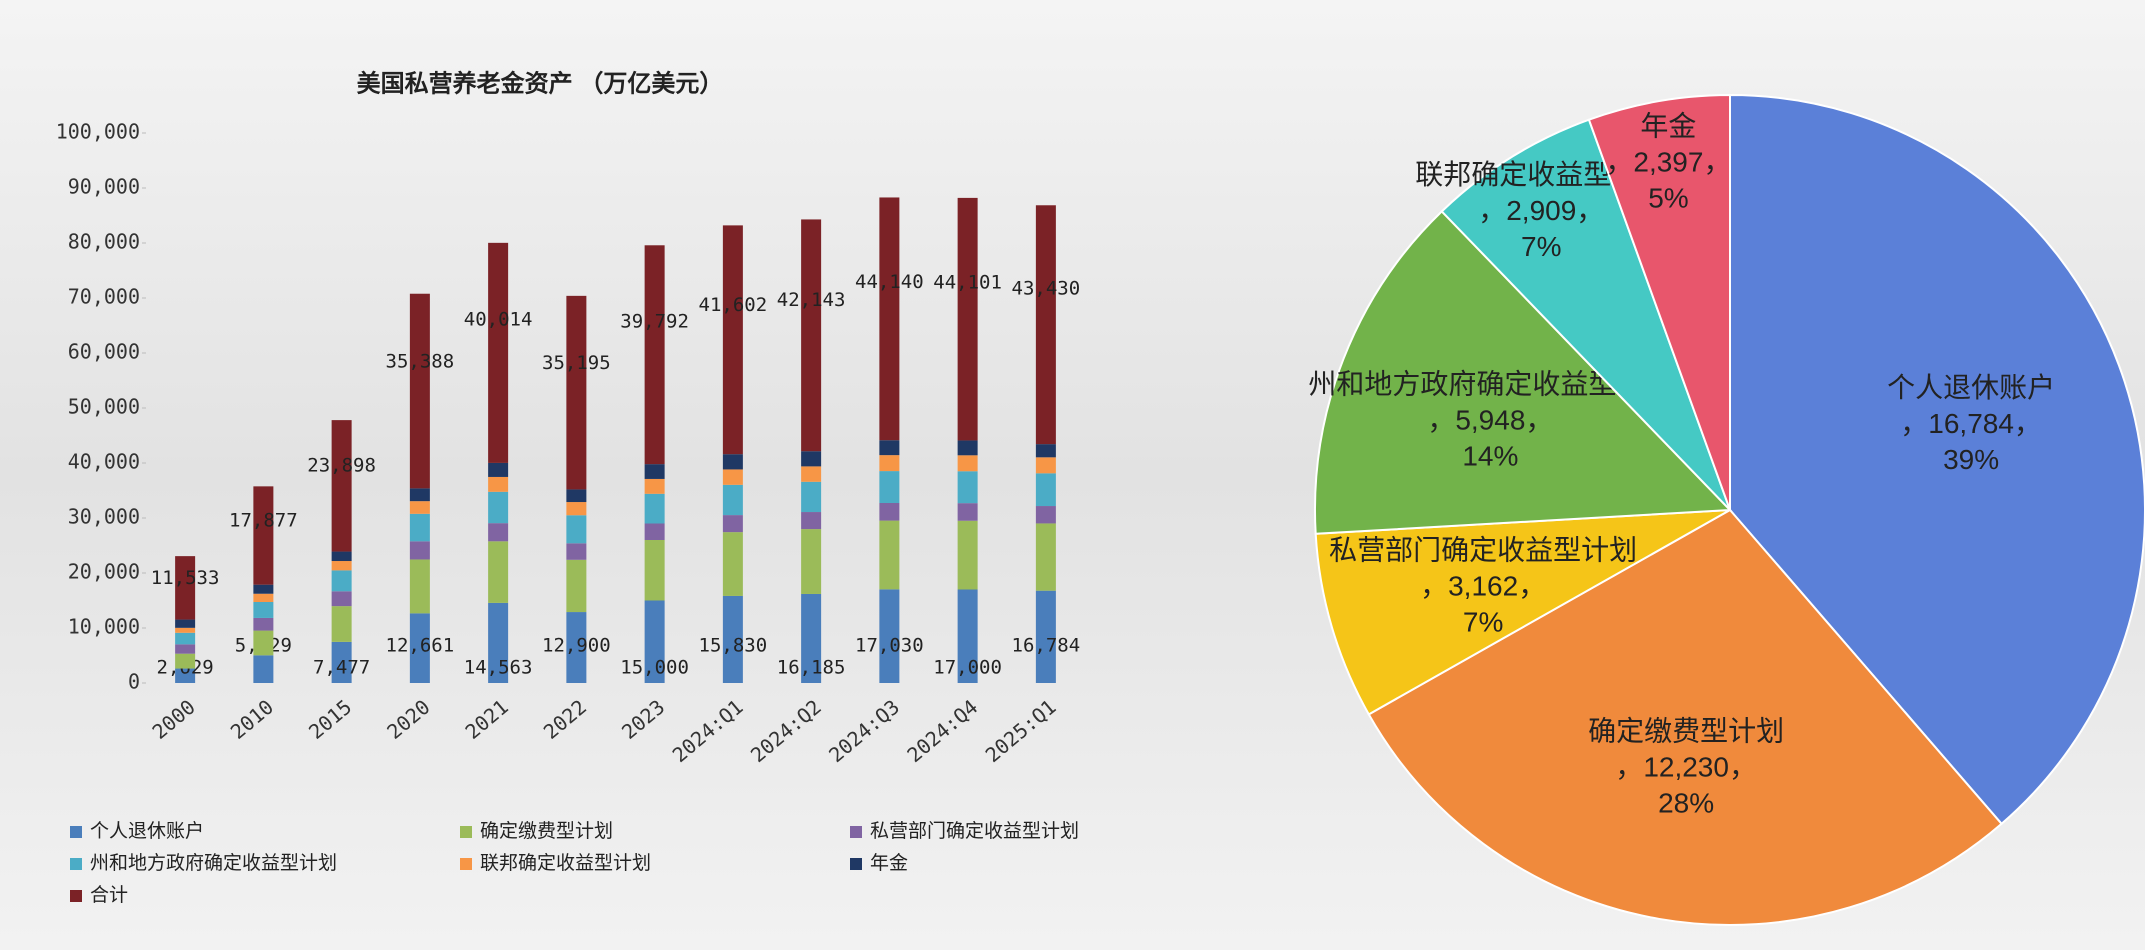 The image size is (2145, 950). Describe the element at coordinates (104, 462) in the screenshot. I see `y-tick-label: 40,000` at that location.